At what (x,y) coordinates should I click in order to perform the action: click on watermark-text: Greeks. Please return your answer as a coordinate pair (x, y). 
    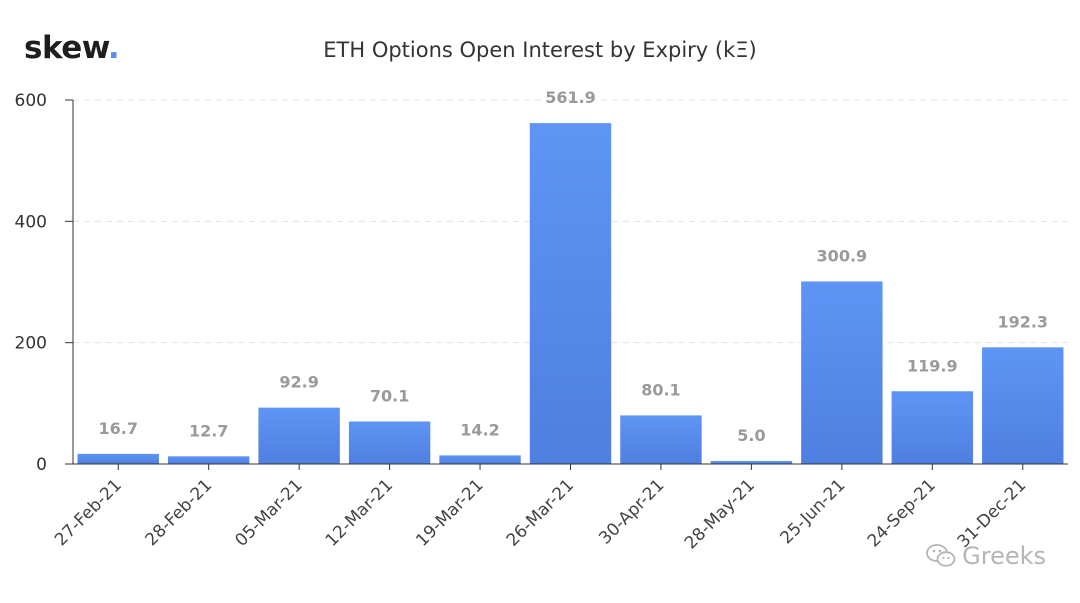
    Looking at the image, I should click on (1004, 556).